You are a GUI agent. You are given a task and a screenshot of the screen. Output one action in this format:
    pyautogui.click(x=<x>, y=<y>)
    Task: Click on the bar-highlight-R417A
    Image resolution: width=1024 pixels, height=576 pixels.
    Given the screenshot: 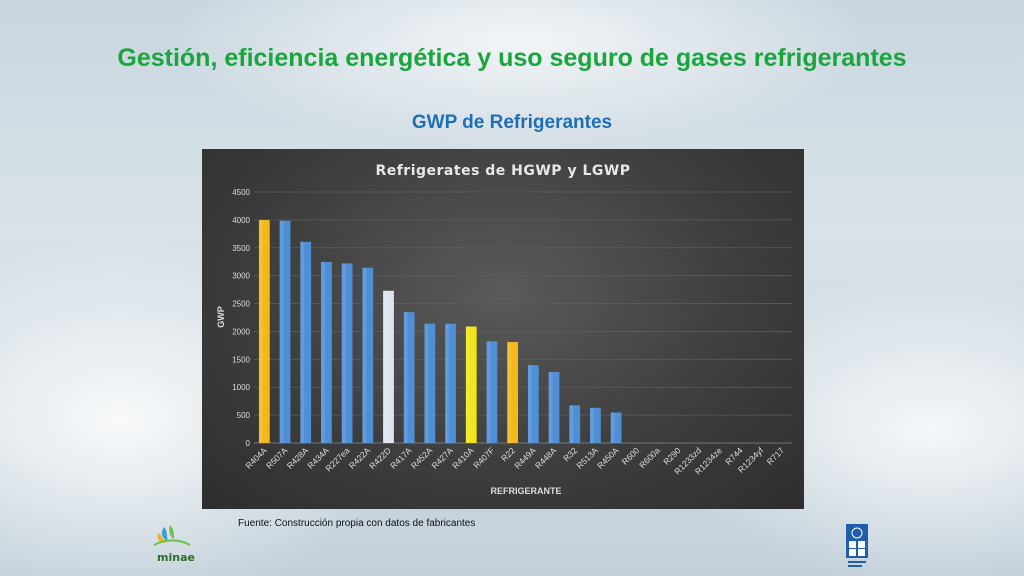 What is the action you would take?
    pyautogui.click(x=405, y=377)
    